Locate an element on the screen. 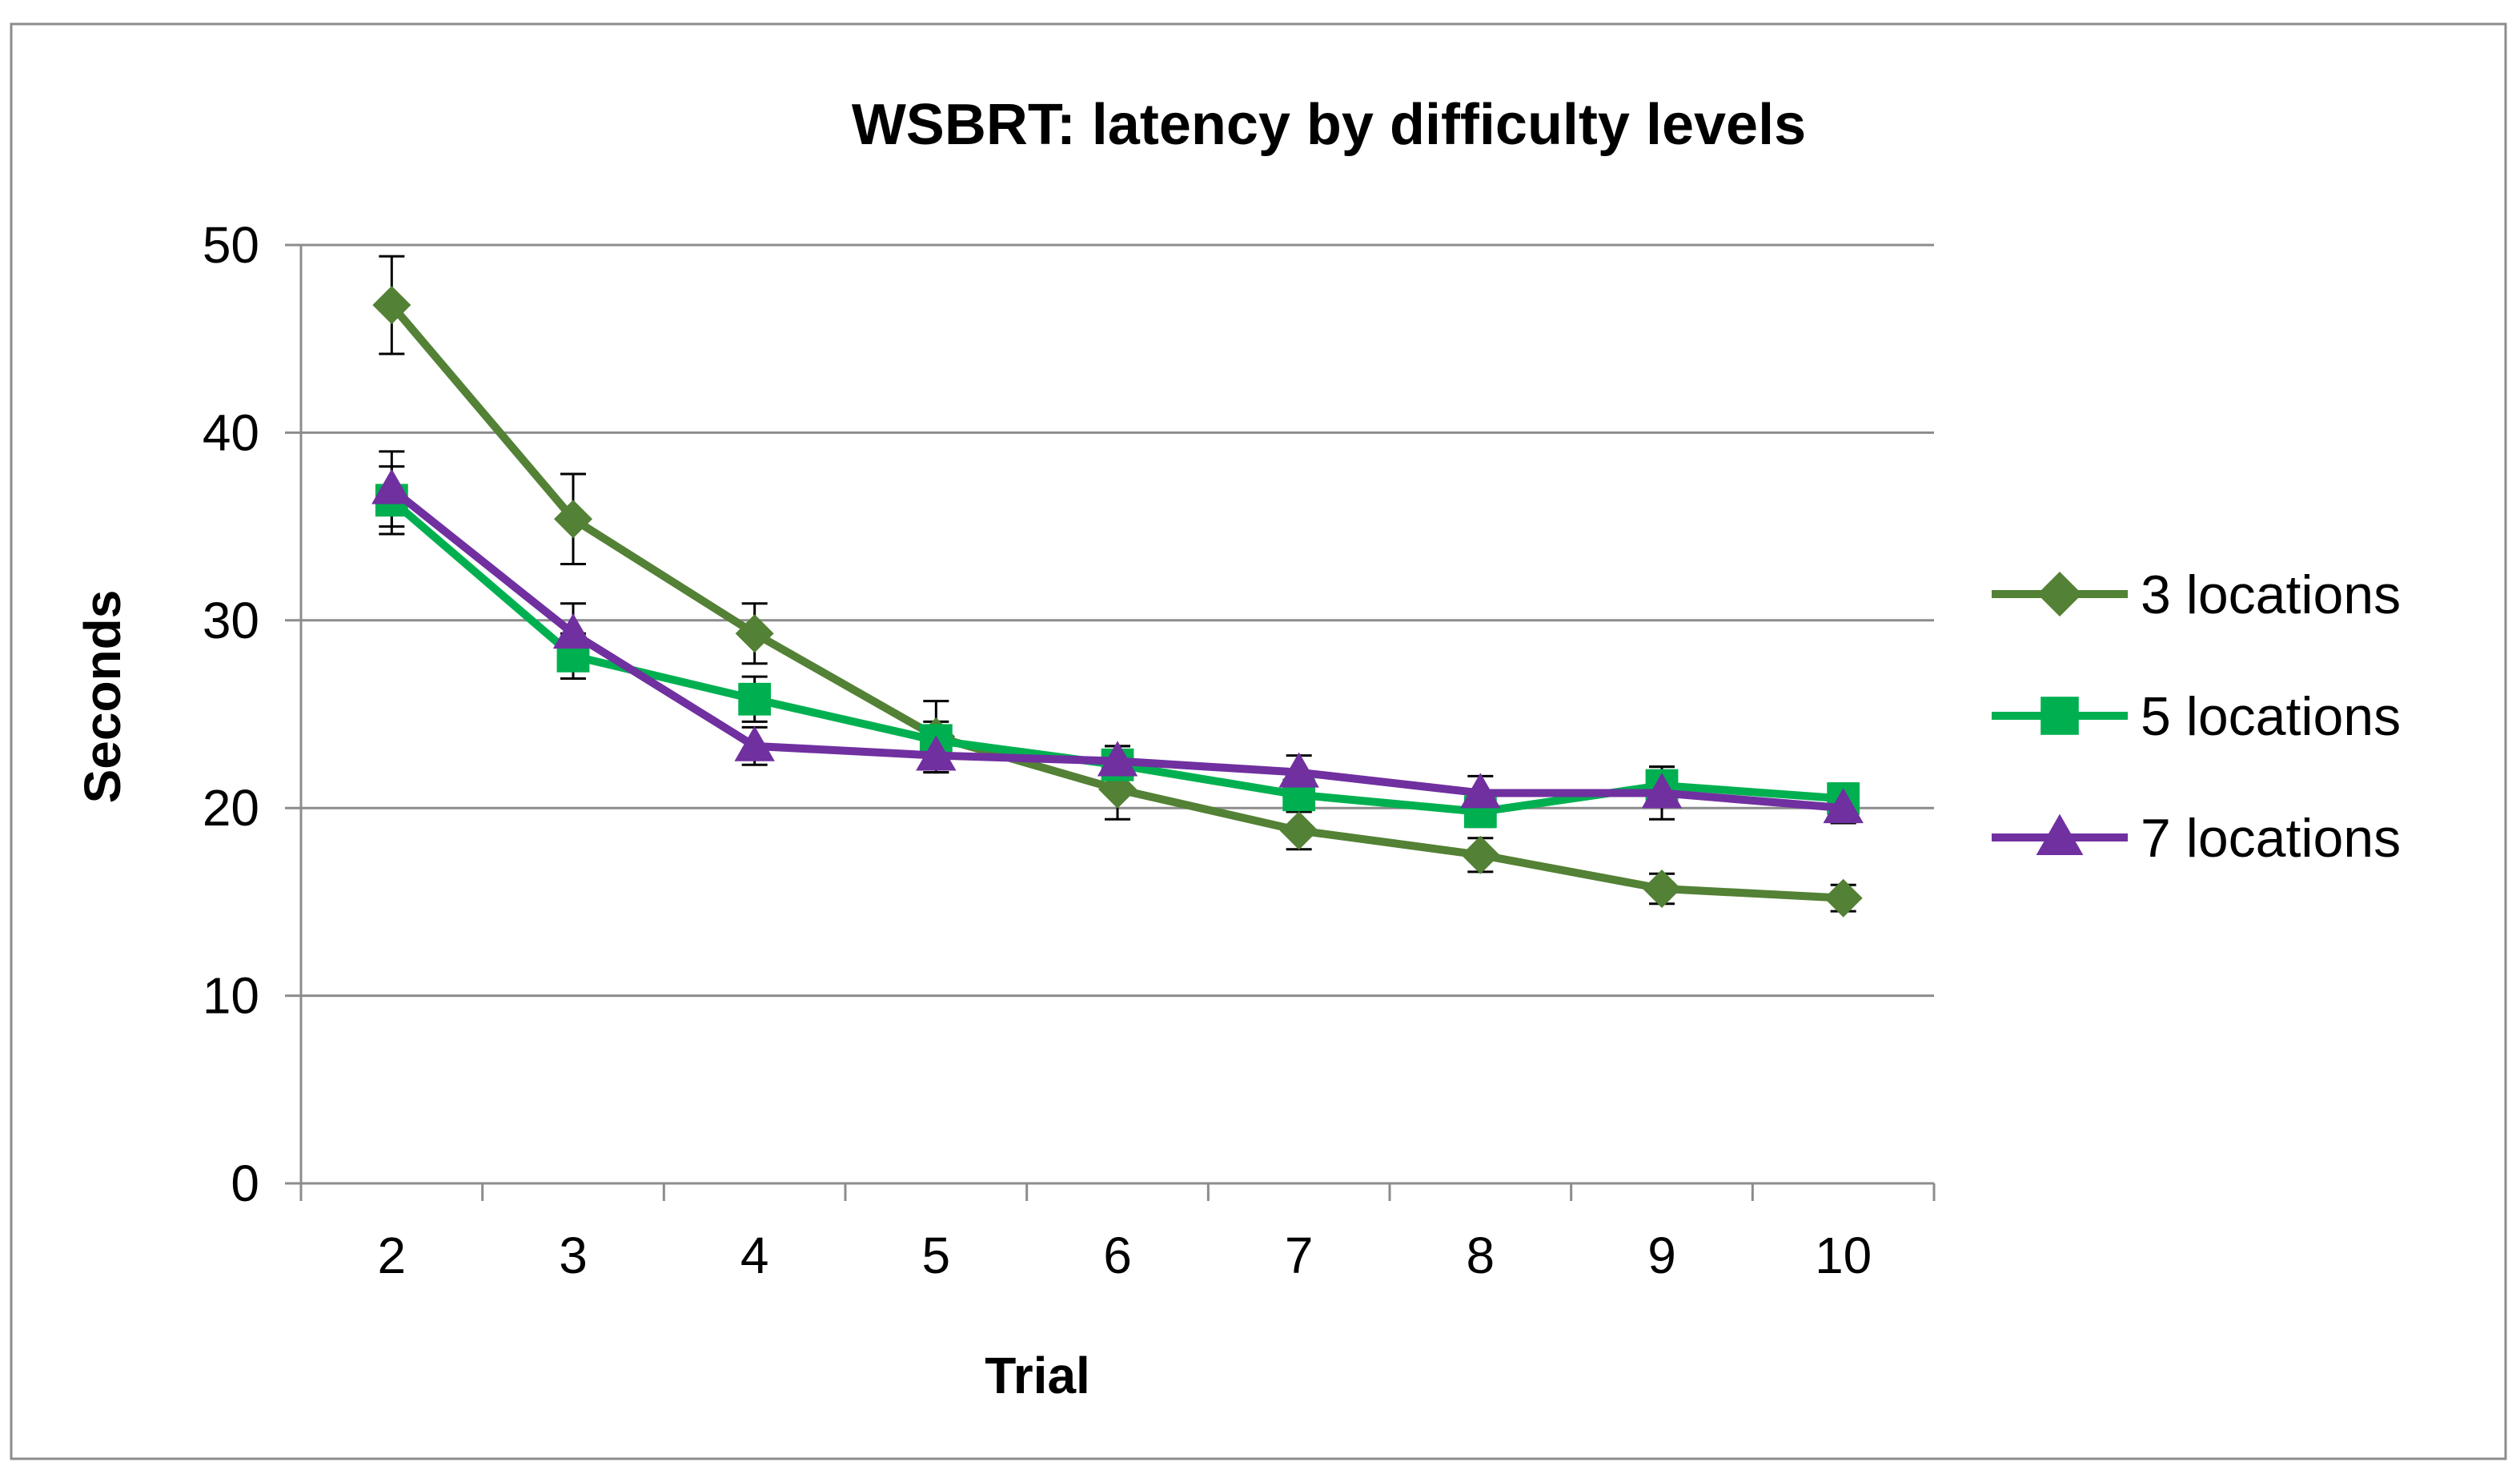 The width and height of the screenshot is (2520, 1474). x-axis-title: Trial is located at coordinates (1037, 1375).